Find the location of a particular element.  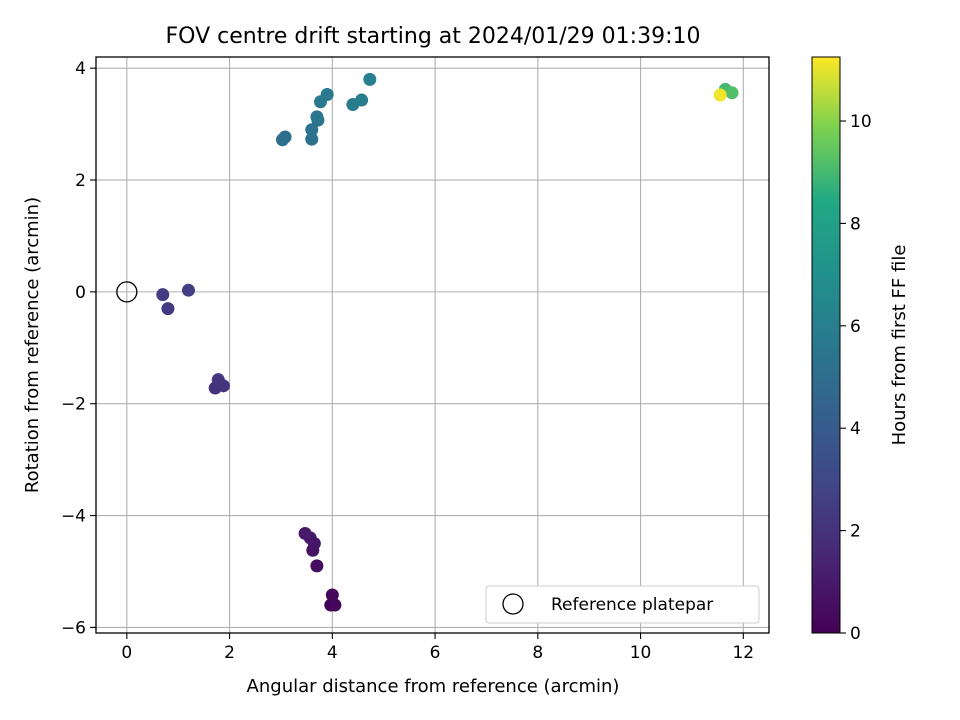

x-axis-label: Angular distance from reference (arcmin) is located at coordinates (433, 686).